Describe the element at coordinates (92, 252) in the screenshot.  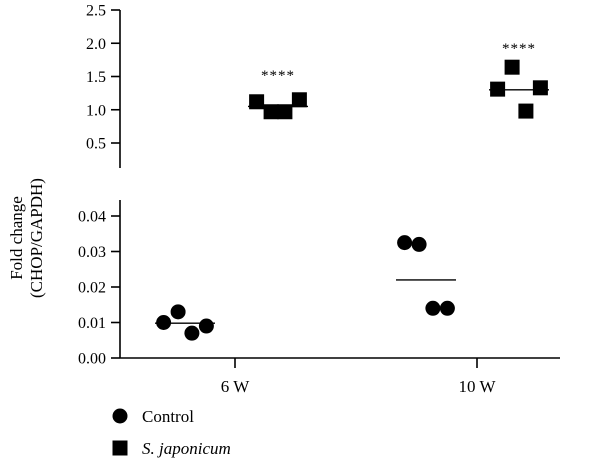
I see `lower-y-tick-label-3: 0.03` at that location.